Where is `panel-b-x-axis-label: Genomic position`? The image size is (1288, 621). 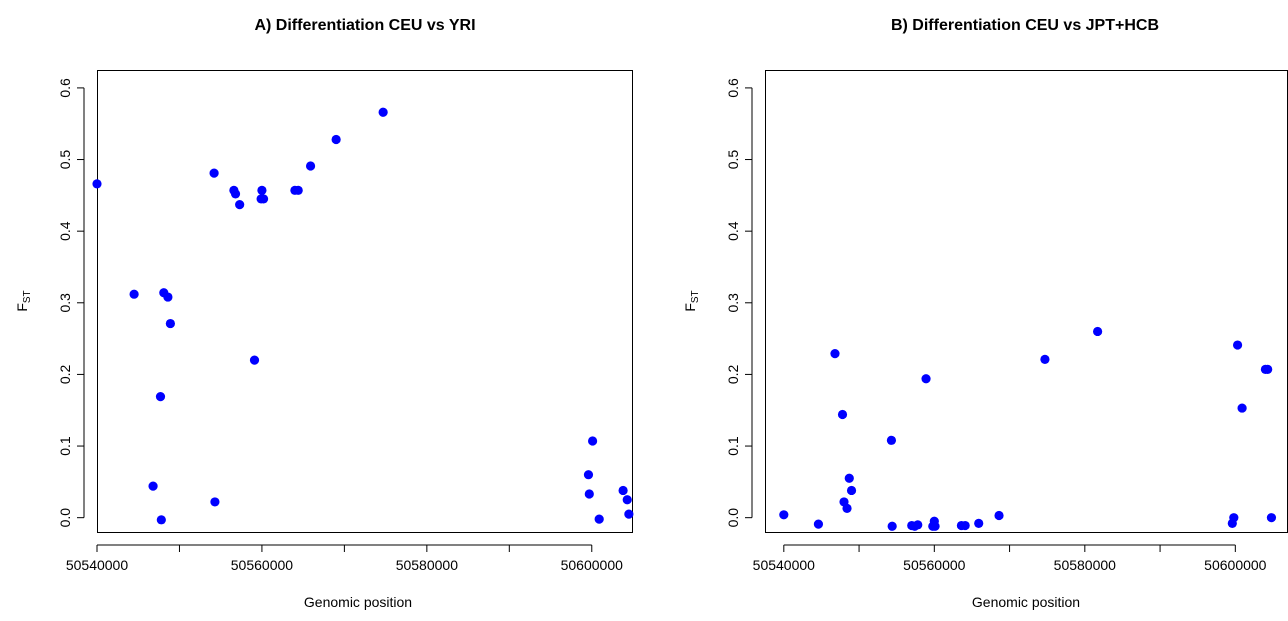 panel-b-x-axis-label: Genomic position is located at coordinates (1026, 602).